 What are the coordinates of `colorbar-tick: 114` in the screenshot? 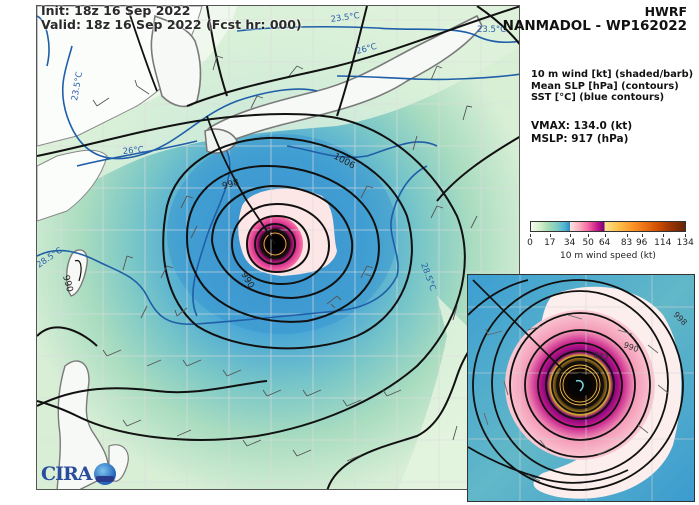 It's located at (663, 243).